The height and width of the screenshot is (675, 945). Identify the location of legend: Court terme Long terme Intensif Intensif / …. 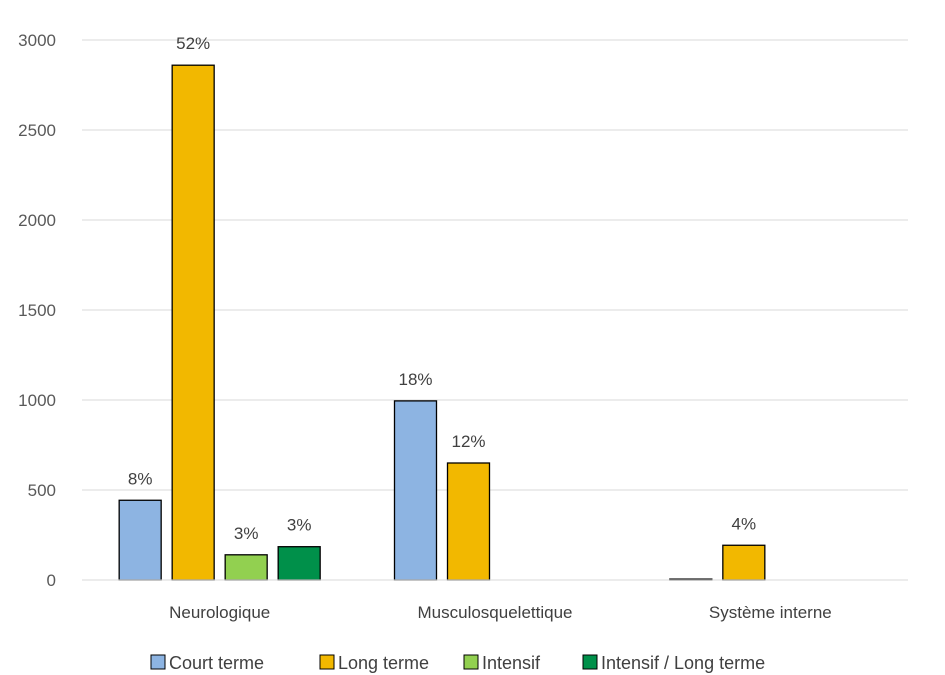
(457, 663).